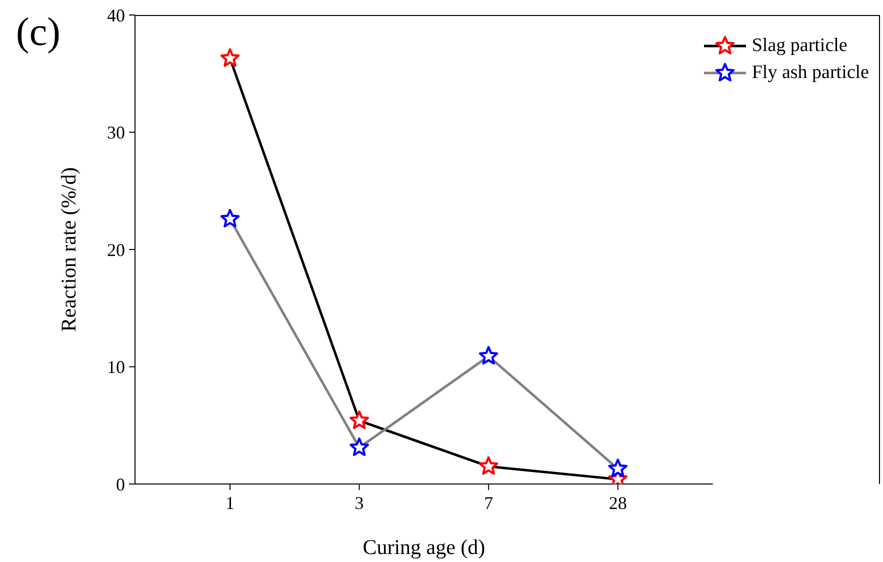 This screenshot has height=562, width=883. Describe the element at coordinates (489, 502) in the screenshot. I see `x-tick-label: 7` at that location.